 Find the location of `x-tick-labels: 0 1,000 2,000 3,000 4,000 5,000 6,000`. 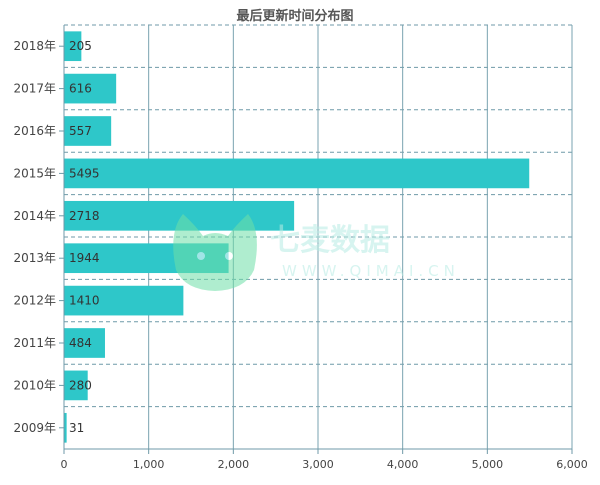

x-tick-labels: 0 1,000 2,000 3,000 4,000 5,000 6,000 is located at coordinates (324, 459).